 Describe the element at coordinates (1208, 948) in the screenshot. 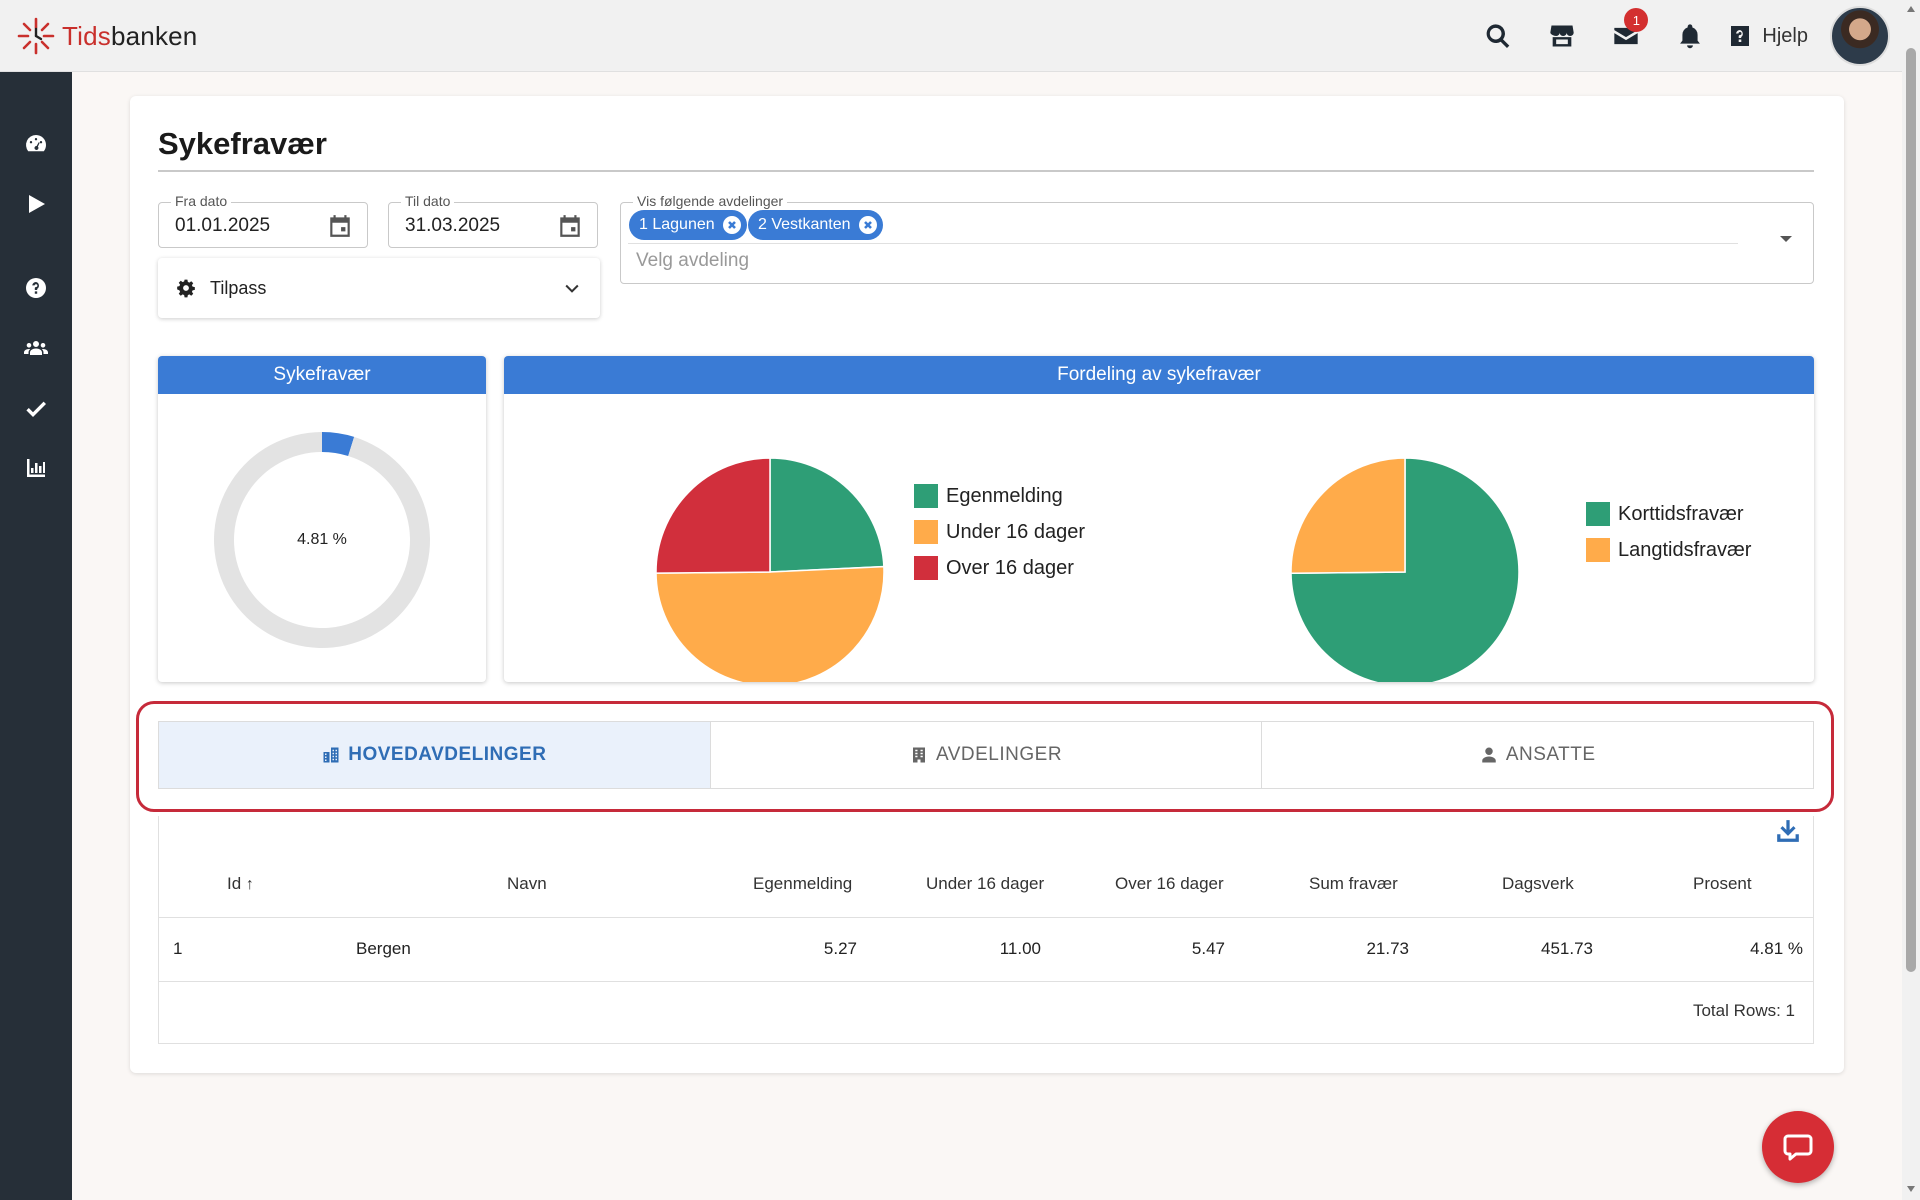

I see `cell-over-16: 5.47` at that location.